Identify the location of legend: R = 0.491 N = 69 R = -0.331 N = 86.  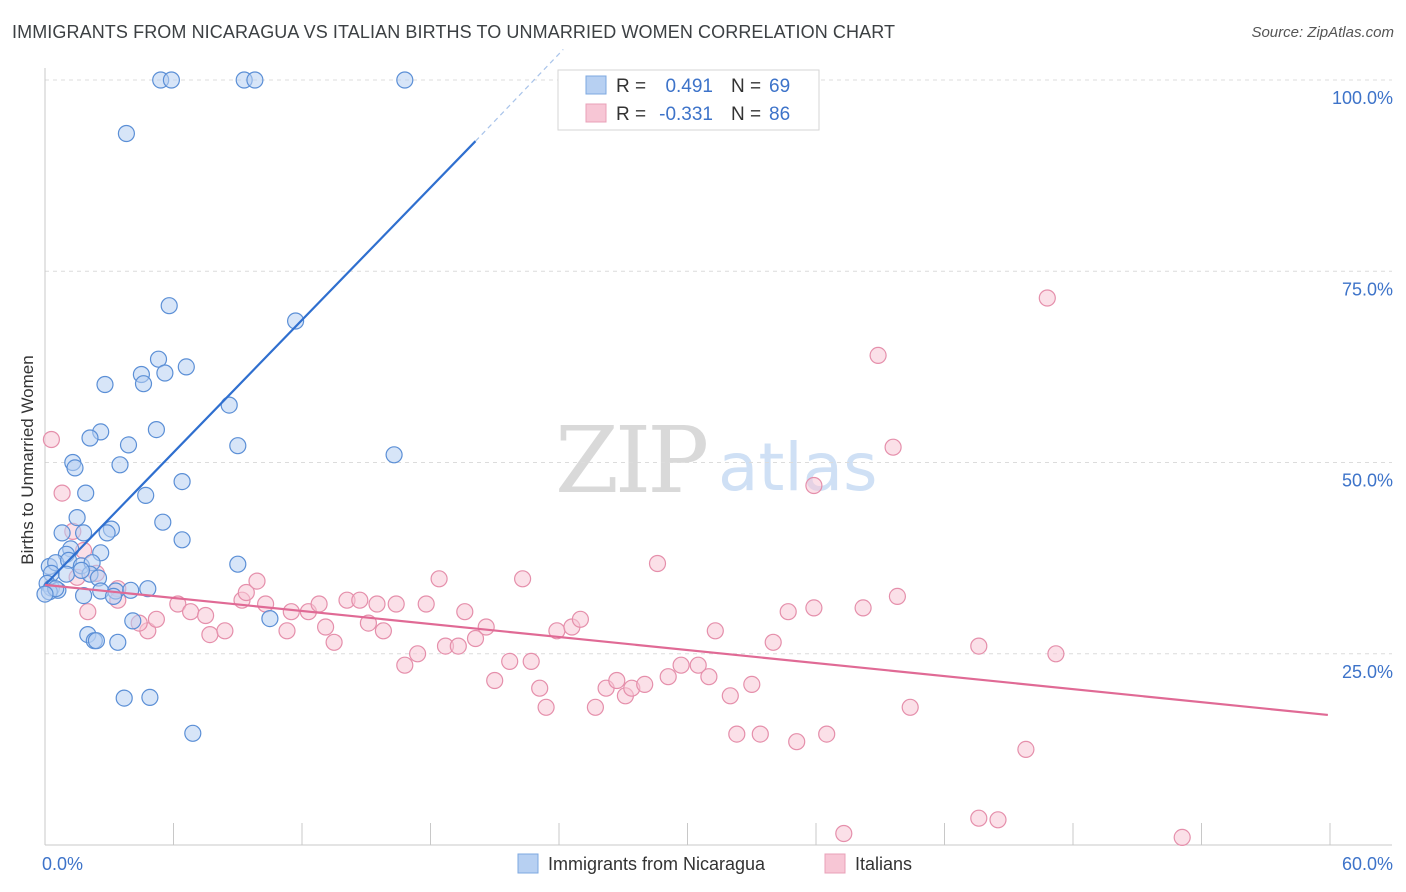
(688, 100).